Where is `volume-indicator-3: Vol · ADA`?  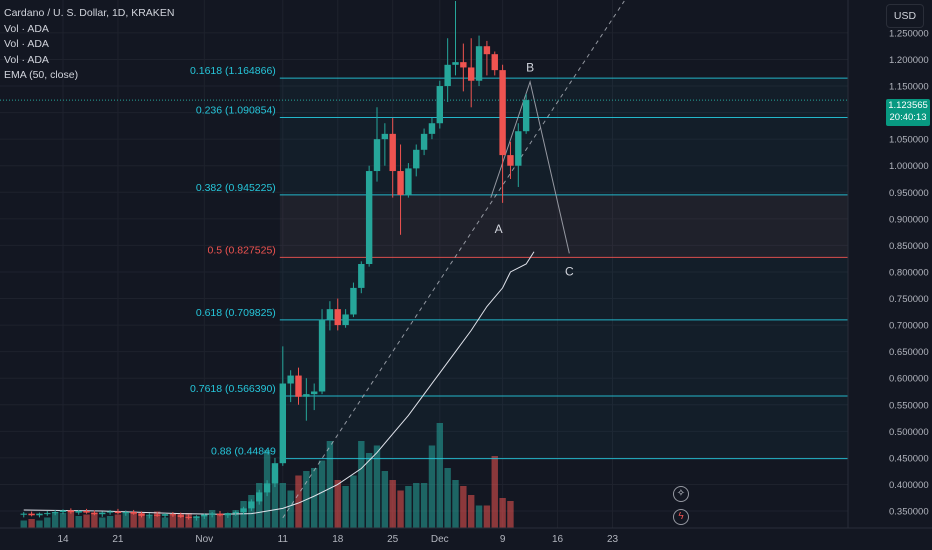 volume-indicator-3: Vol · ADA is located at coordinates (26, 59).